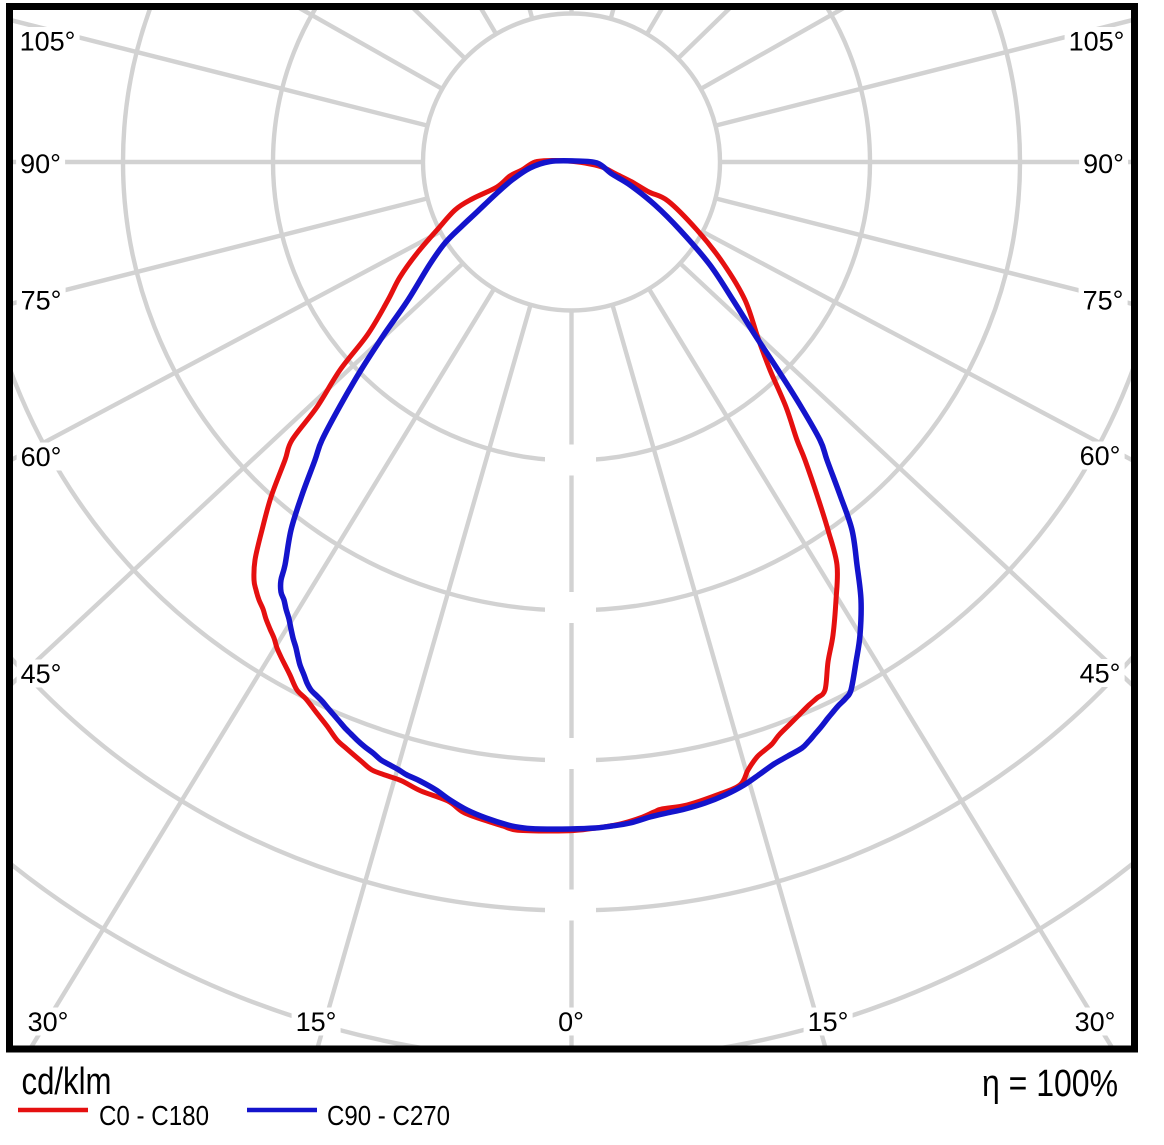  What do you see at coordinates (571, 1022) in the screenshot?
I see `svg-text: 0°` at bounding box center [571, 1022].